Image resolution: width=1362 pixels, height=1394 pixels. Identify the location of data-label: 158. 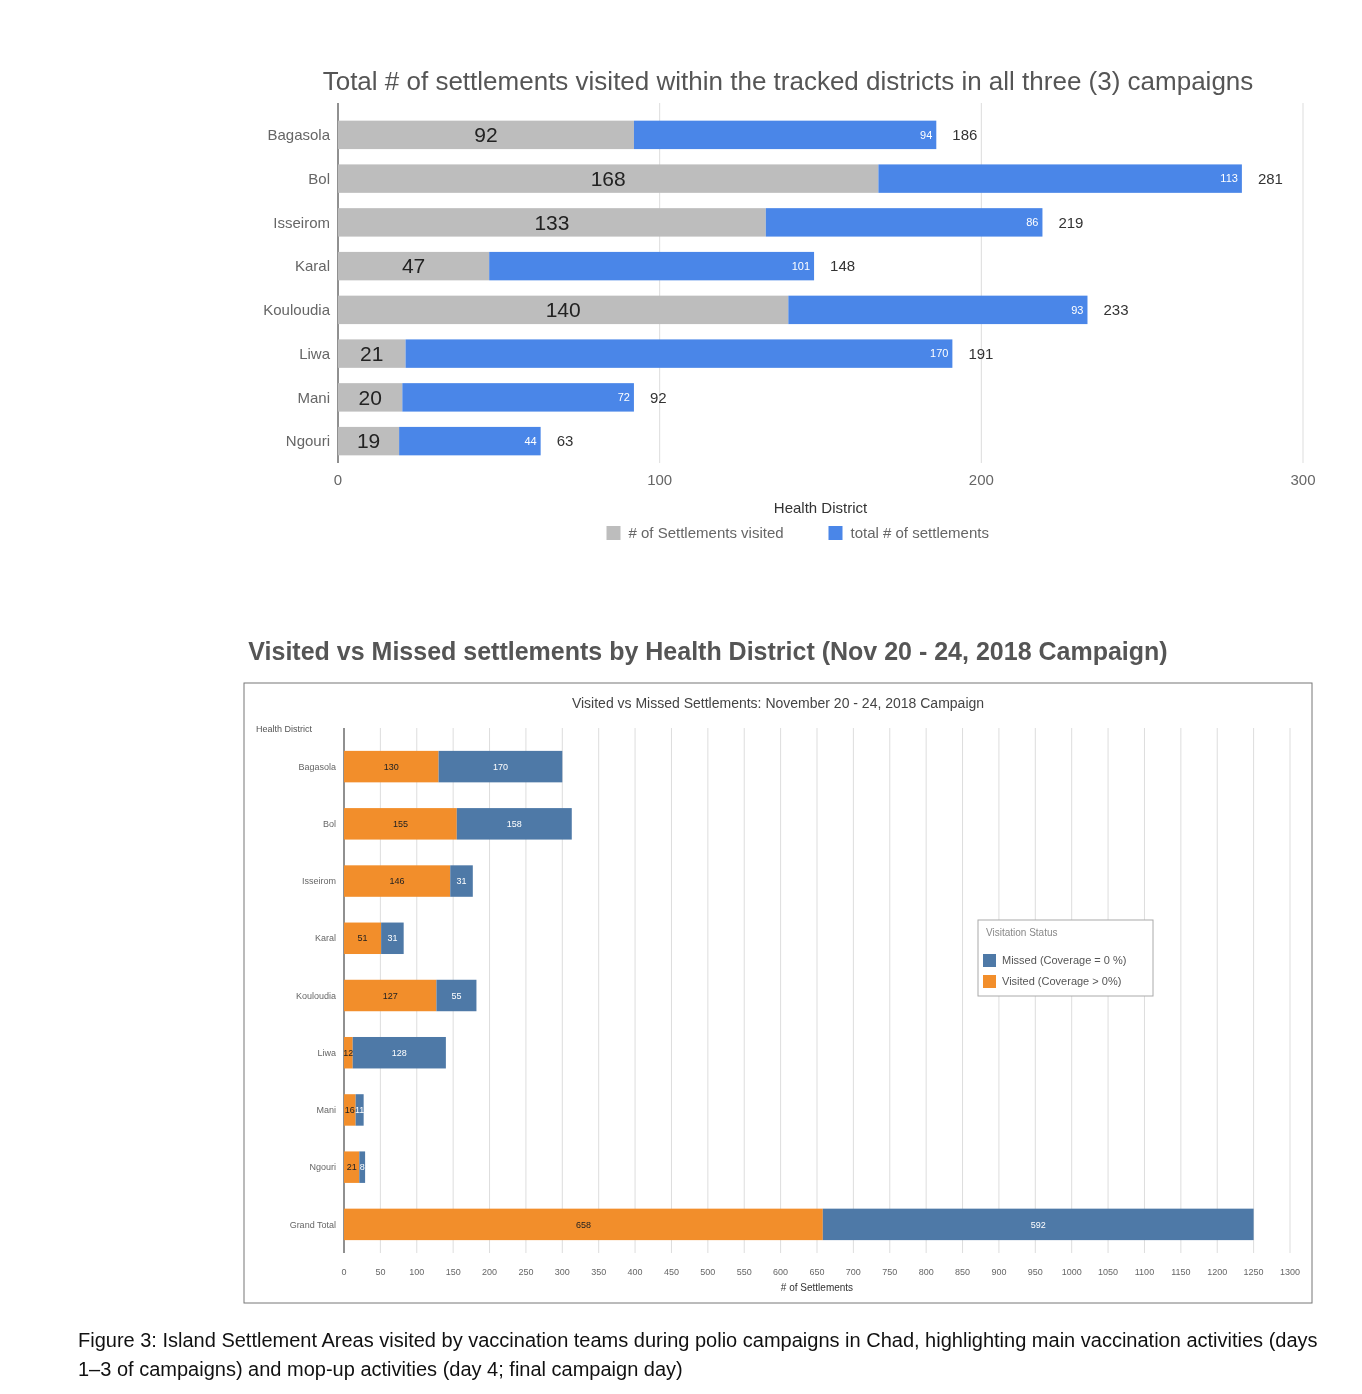
(514, 823).